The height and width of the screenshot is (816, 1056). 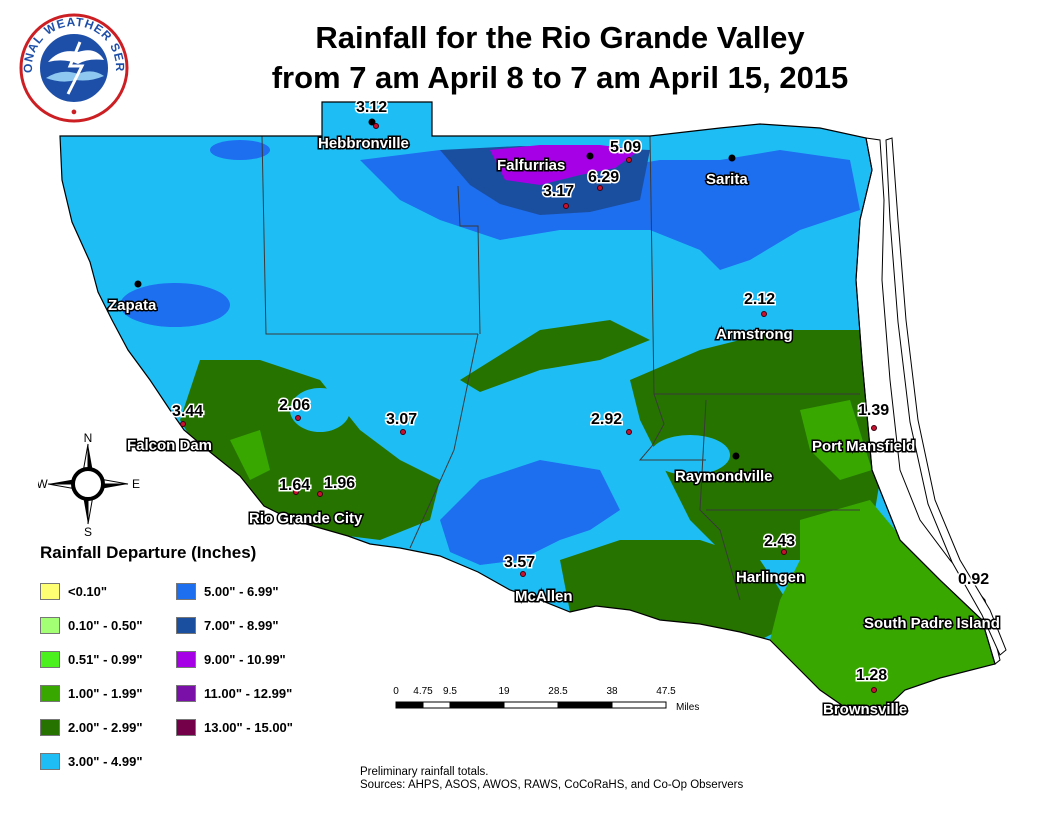 I want to click on legend-item: <0.10", so click(x=73, y=591).